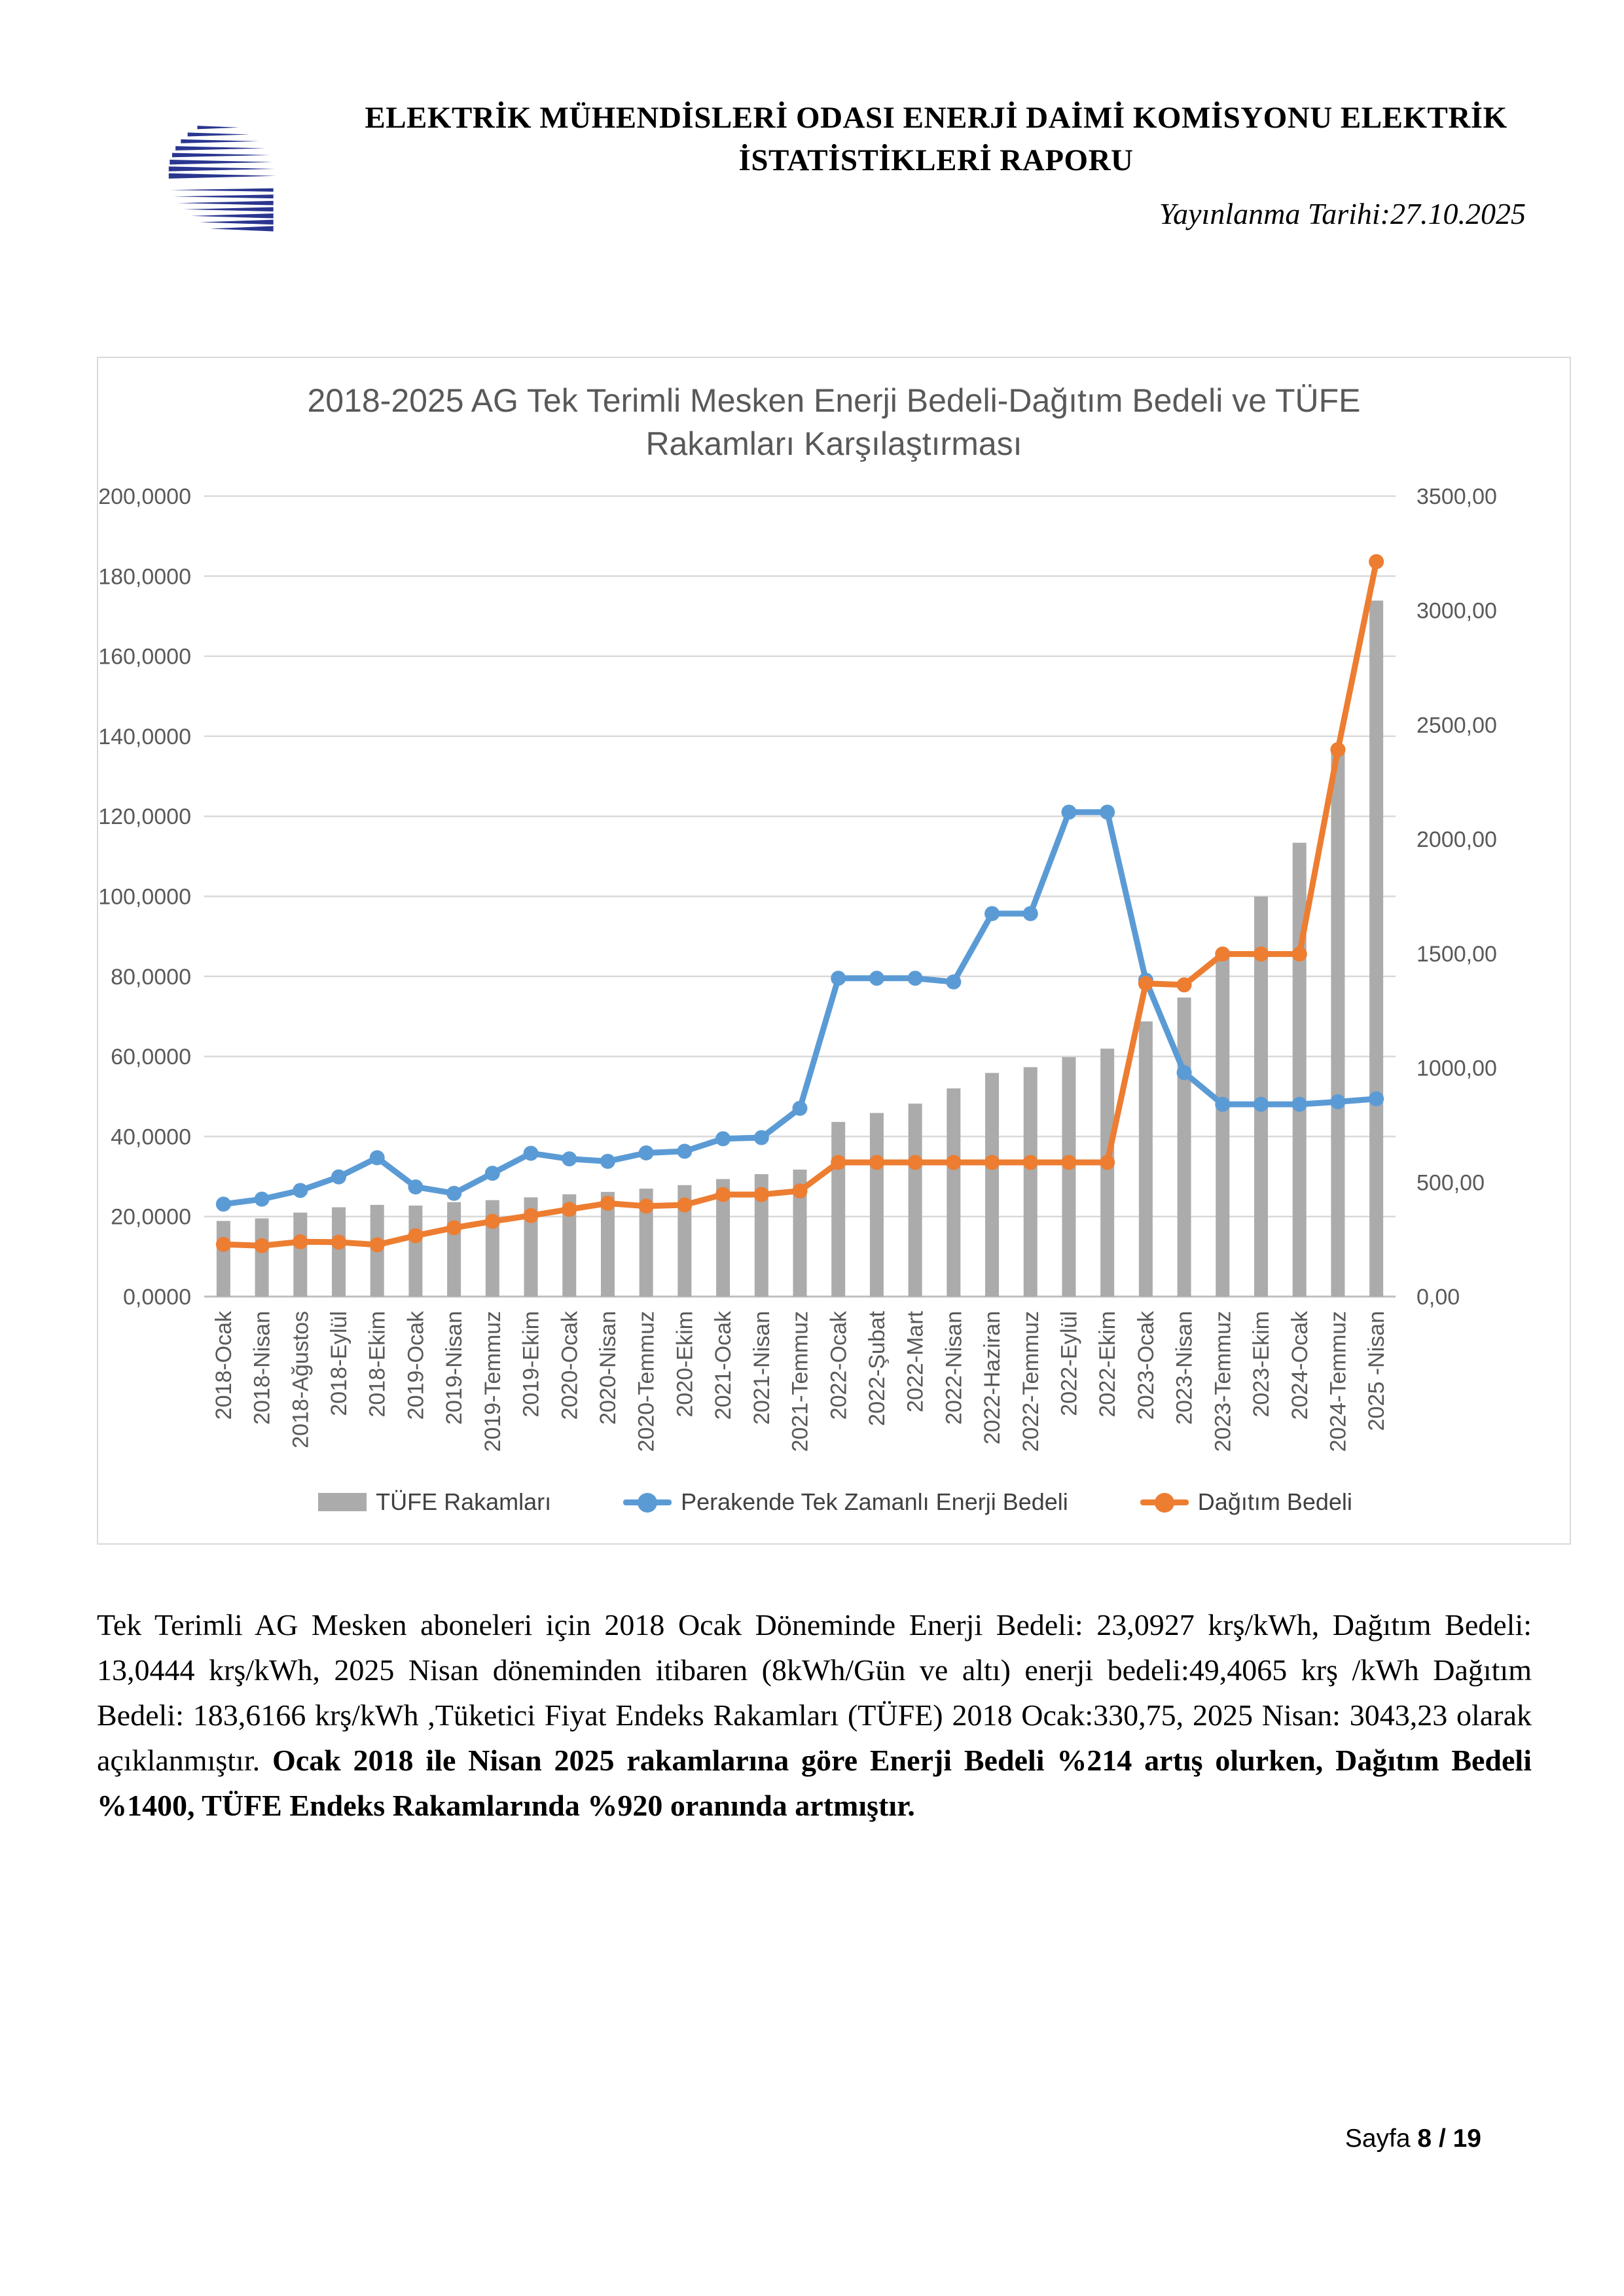 The height and width of the screenshot is (2296, 1624). Describe the element at coordinates (1413, 2139) in the screenshot. I see `page-number: Sayfa 8 / 19` at that location.